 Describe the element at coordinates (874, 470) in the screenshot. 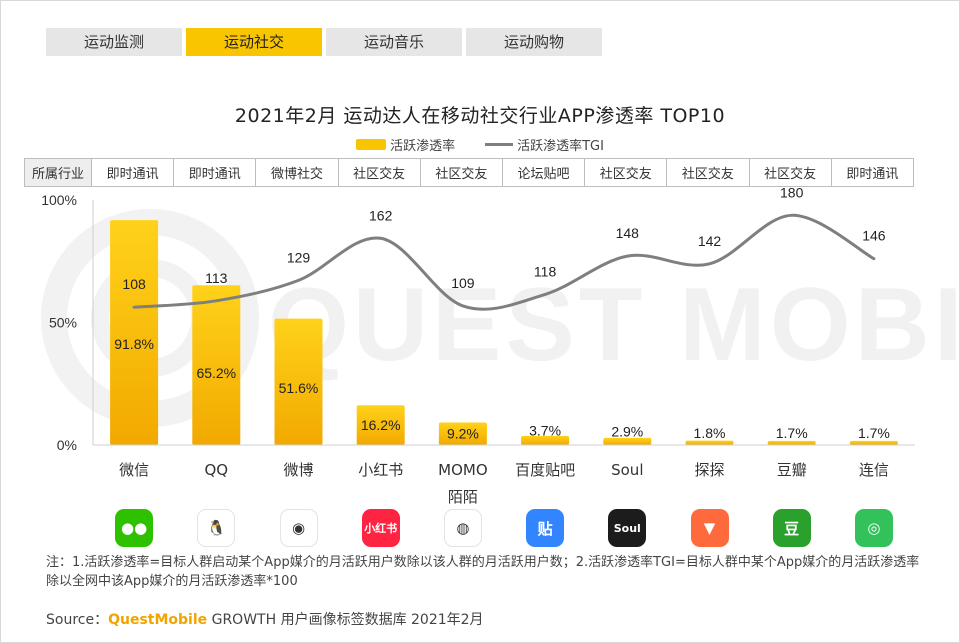

I see `x-tick-label: 连信` at that location.